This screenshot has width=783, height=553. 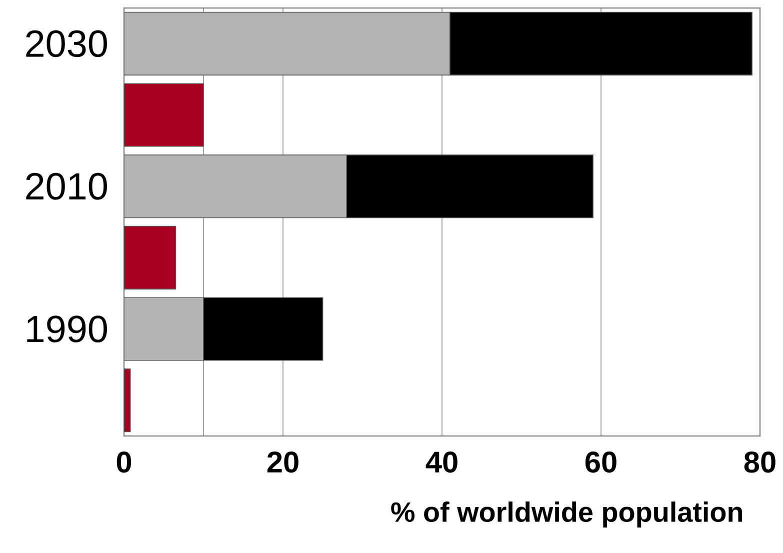 What do you see at coordinates (124, 462) in the screenshot?
I see `x-tick-label: 0` at bounding box center [124, 462].